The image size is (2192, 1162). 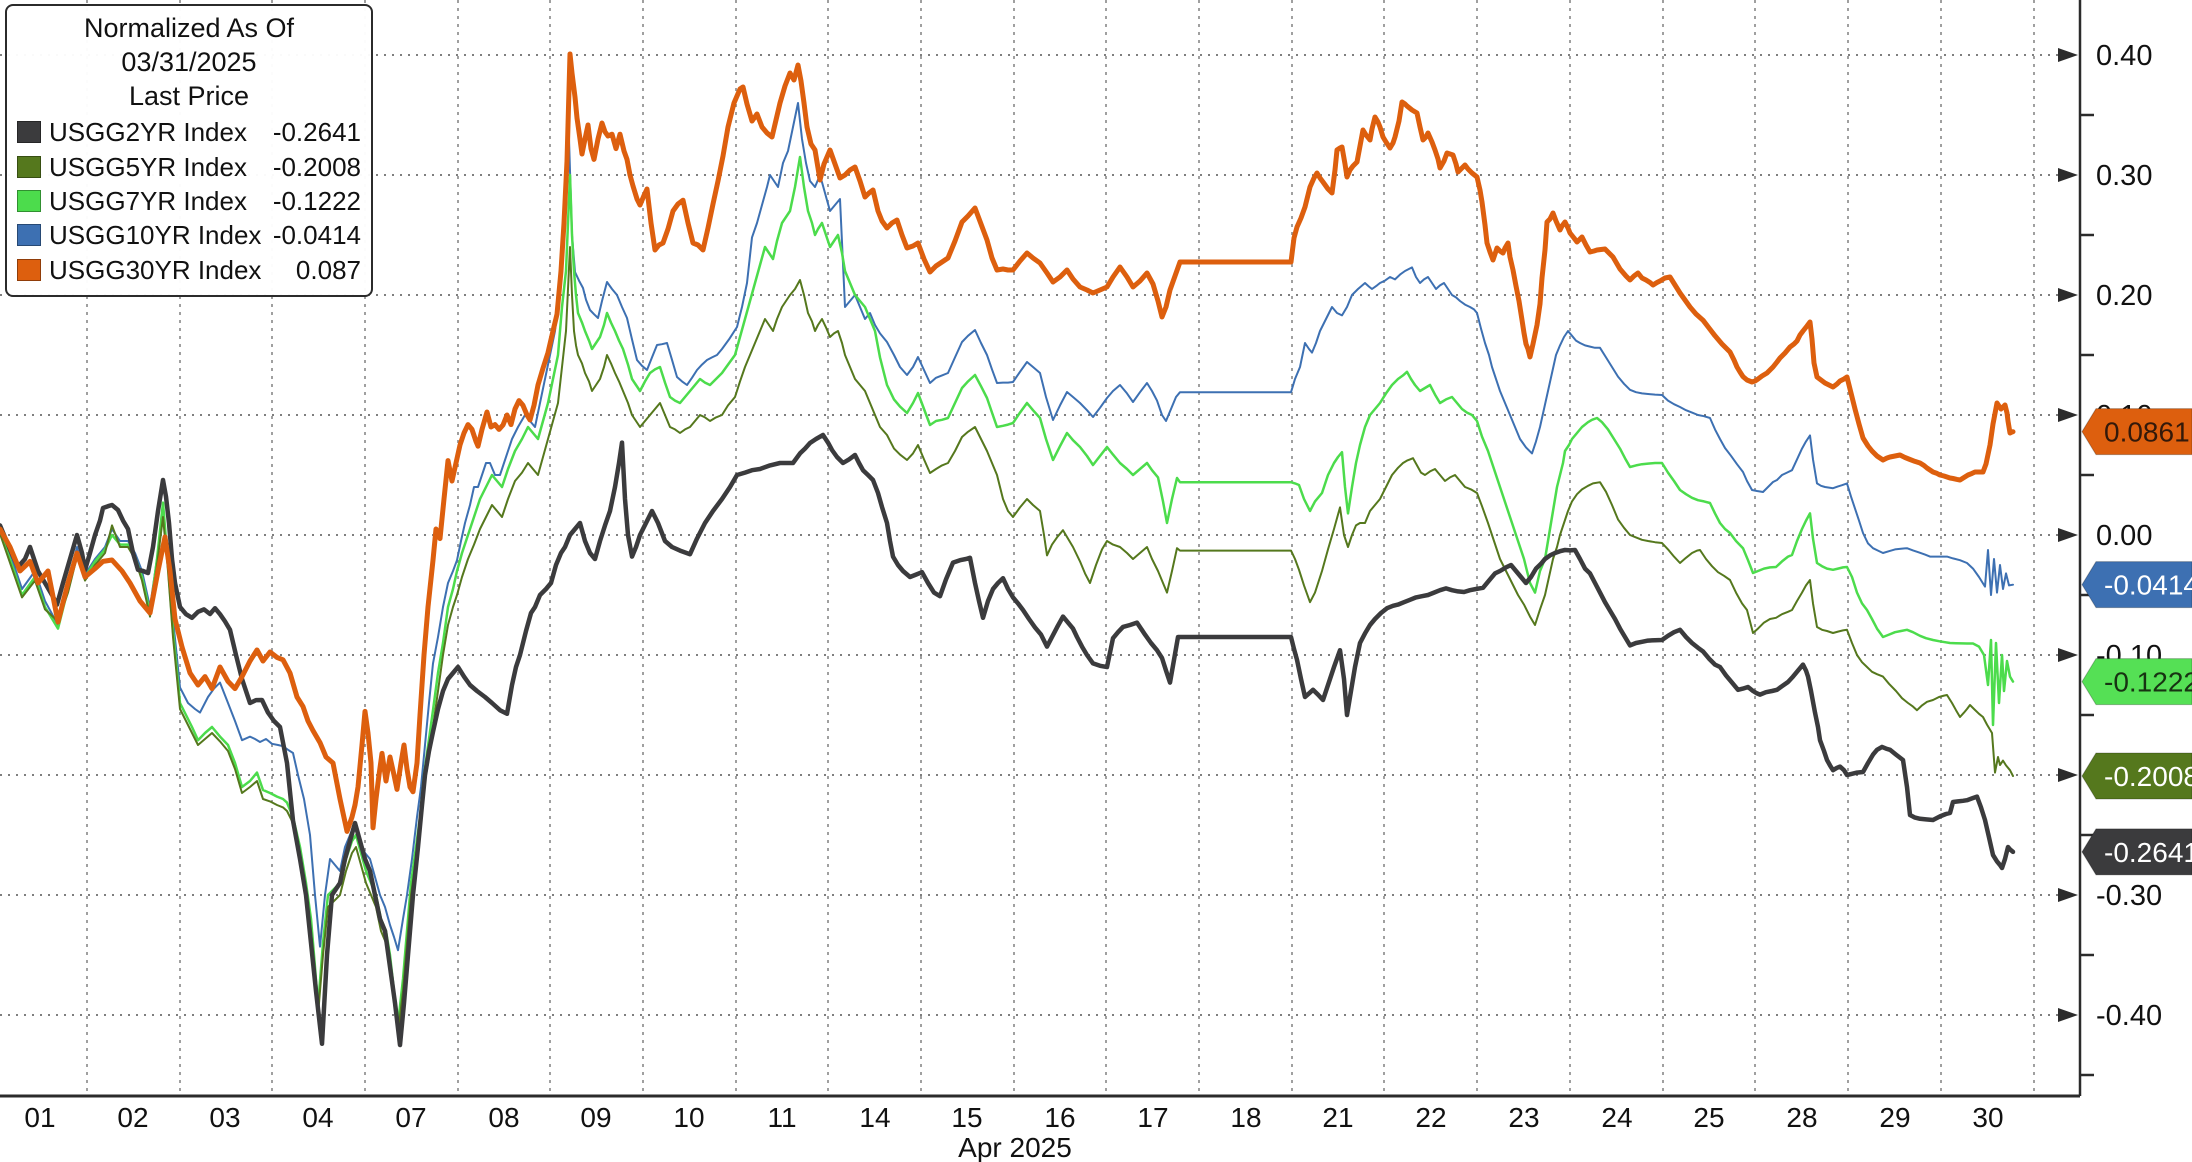 What do you see at coordinates (1523, 1117) in the screenshot?
I see `x-day-label: 23` at bounding box center [1523, 1117].